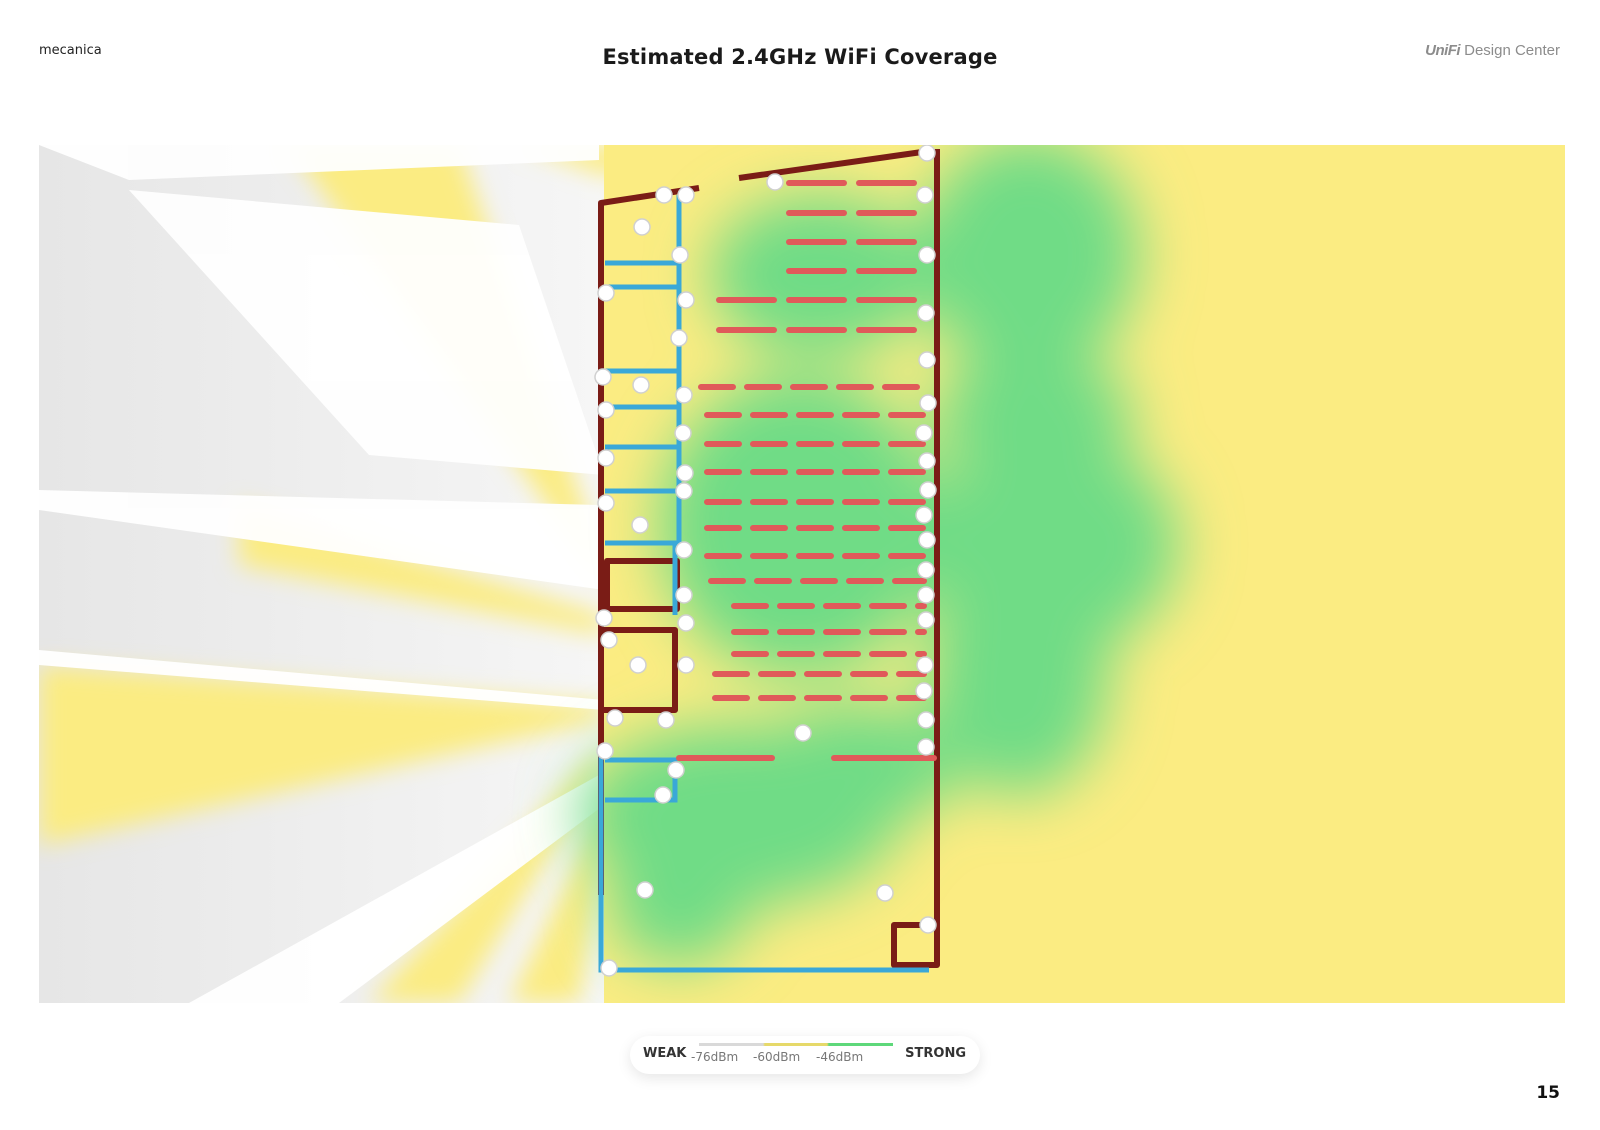 The image size is (1600, 1130). Describe the element at coordinates (935, 1053) in the screenshot. I see `legend-strong-label: STRONG` at that location.